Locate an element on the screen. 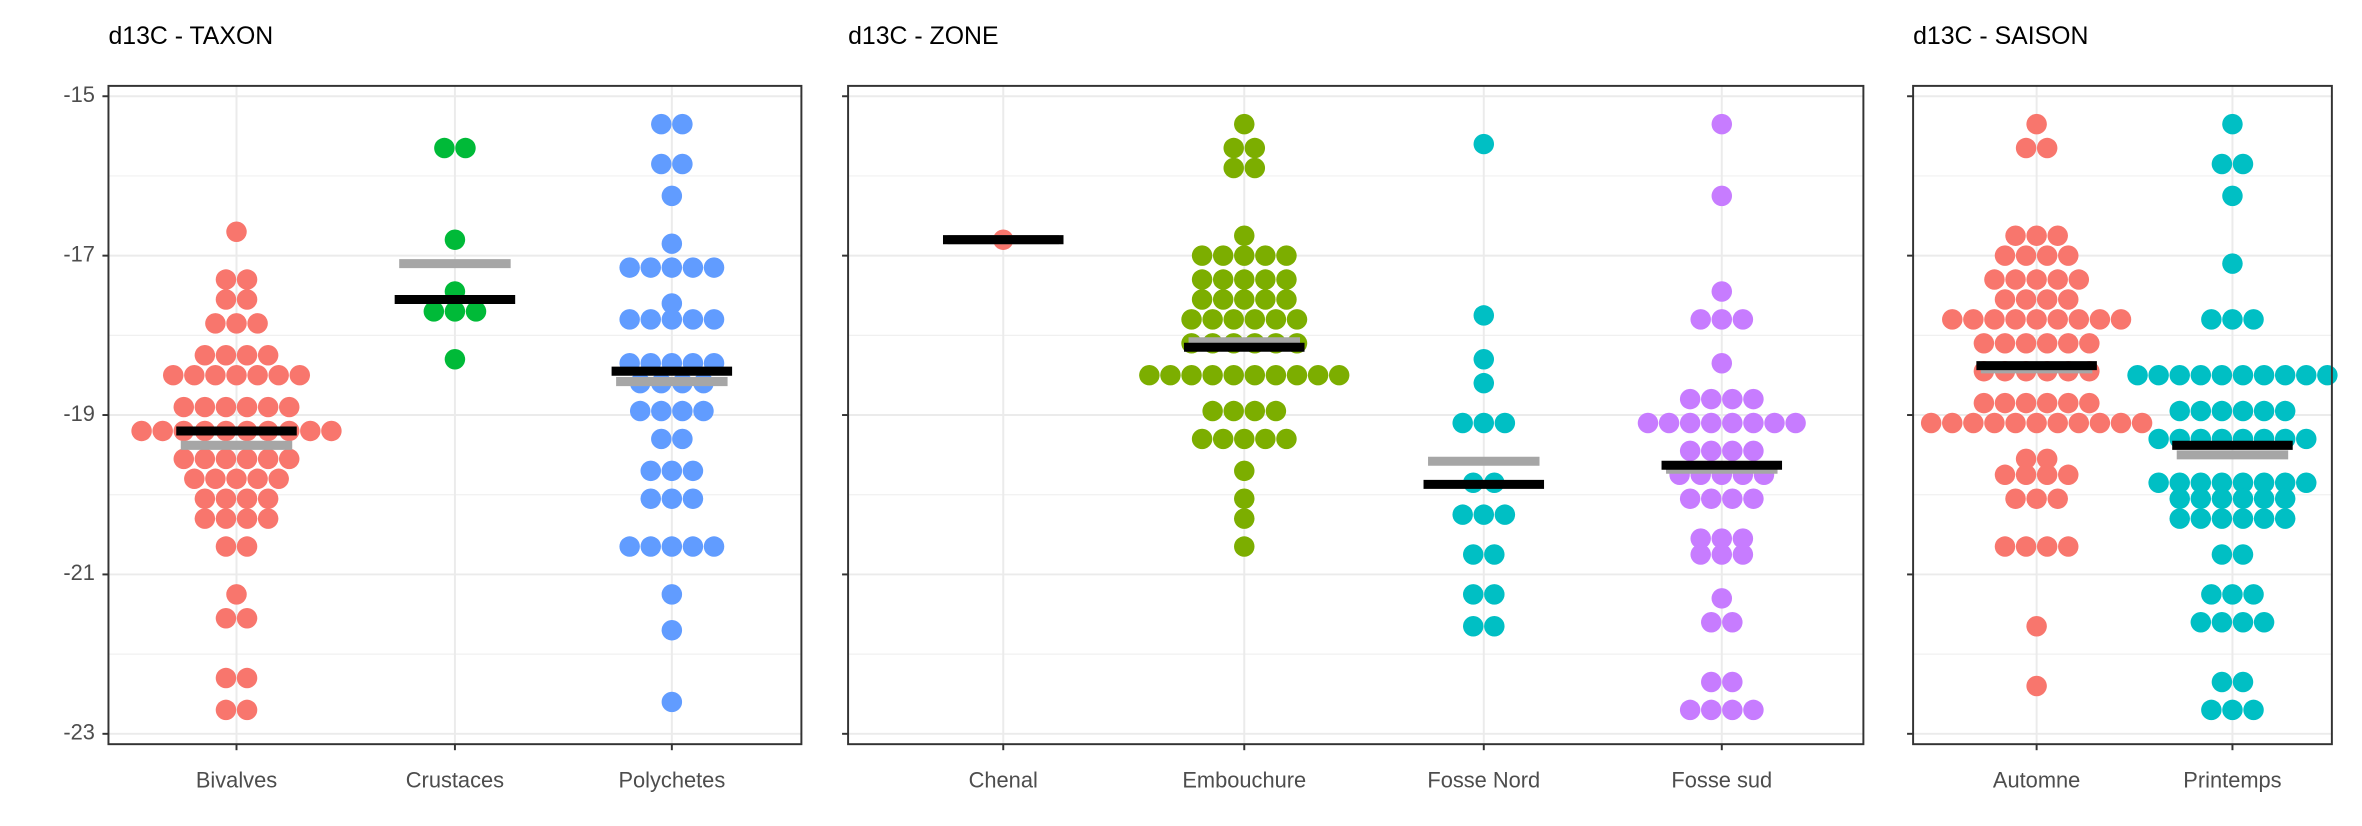 This screenshot has width=2362, height=826. x-tick-label: Crustaces is located at coordinates (455, 780).